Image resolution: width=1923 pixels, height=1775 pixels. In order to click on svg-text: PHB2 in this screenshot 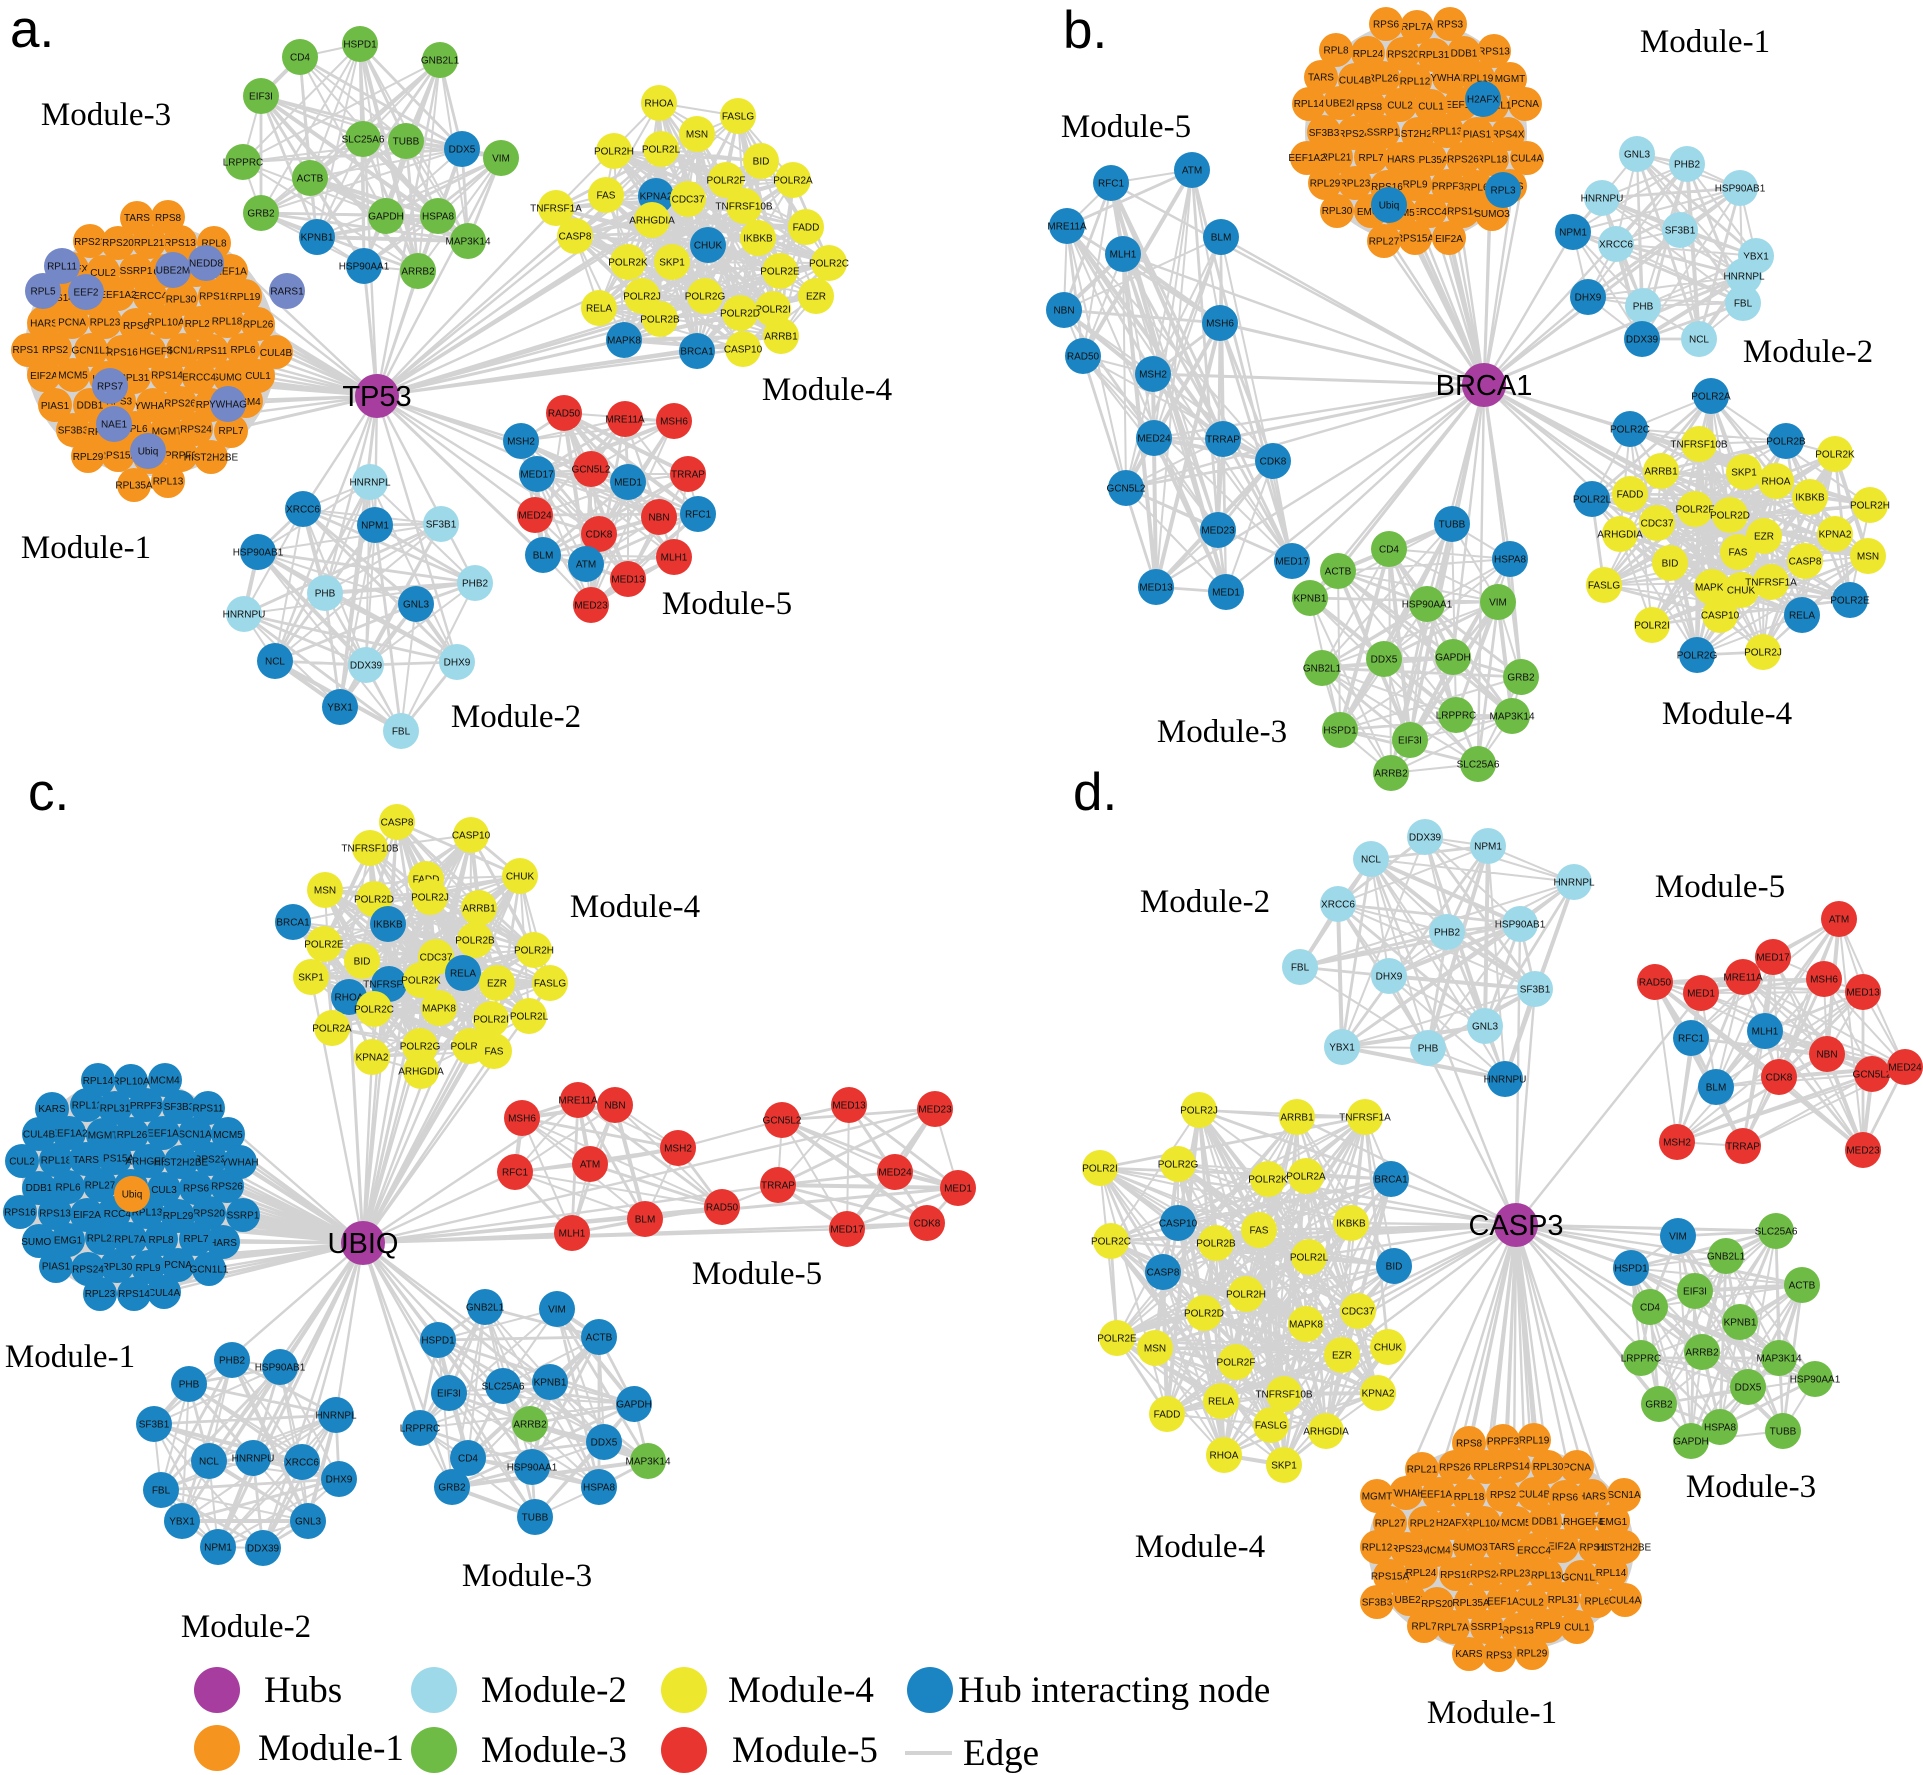, I will do `click(1687, 165)`.